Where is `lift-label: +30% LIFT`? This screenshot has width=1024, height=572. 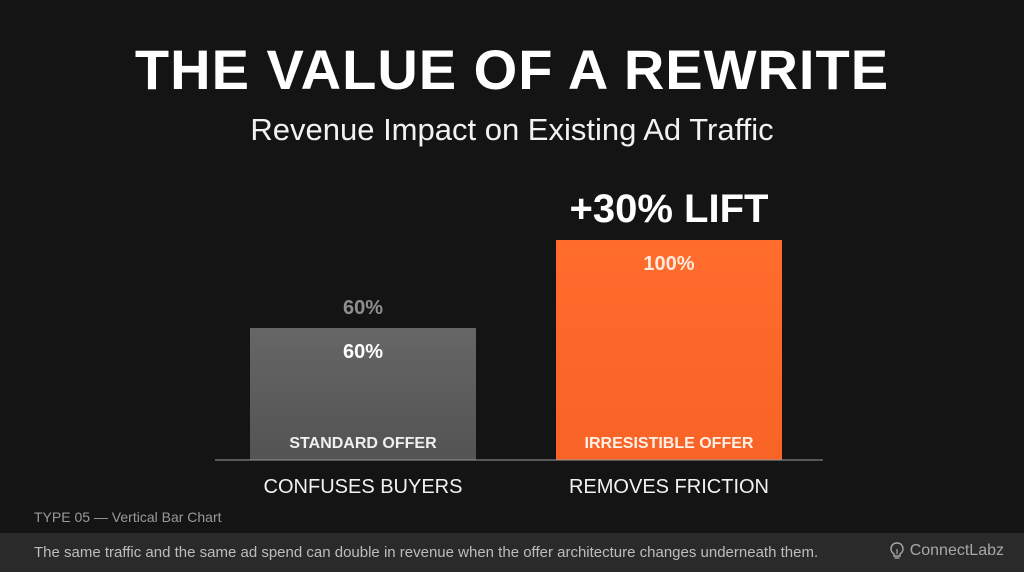 lift-label: +30% LIFT is located at coordinates (669, 209).